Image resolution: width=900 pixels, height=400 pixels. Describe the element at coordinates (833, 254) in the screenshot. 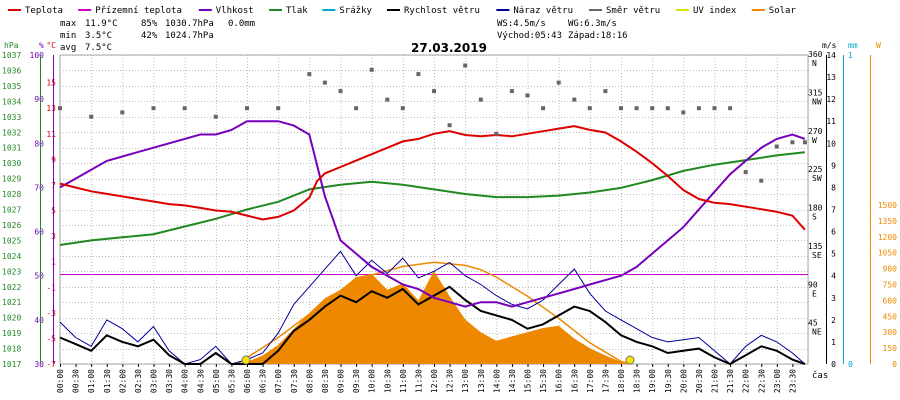

I see `tick-wind-speed-9: 5` at that location.